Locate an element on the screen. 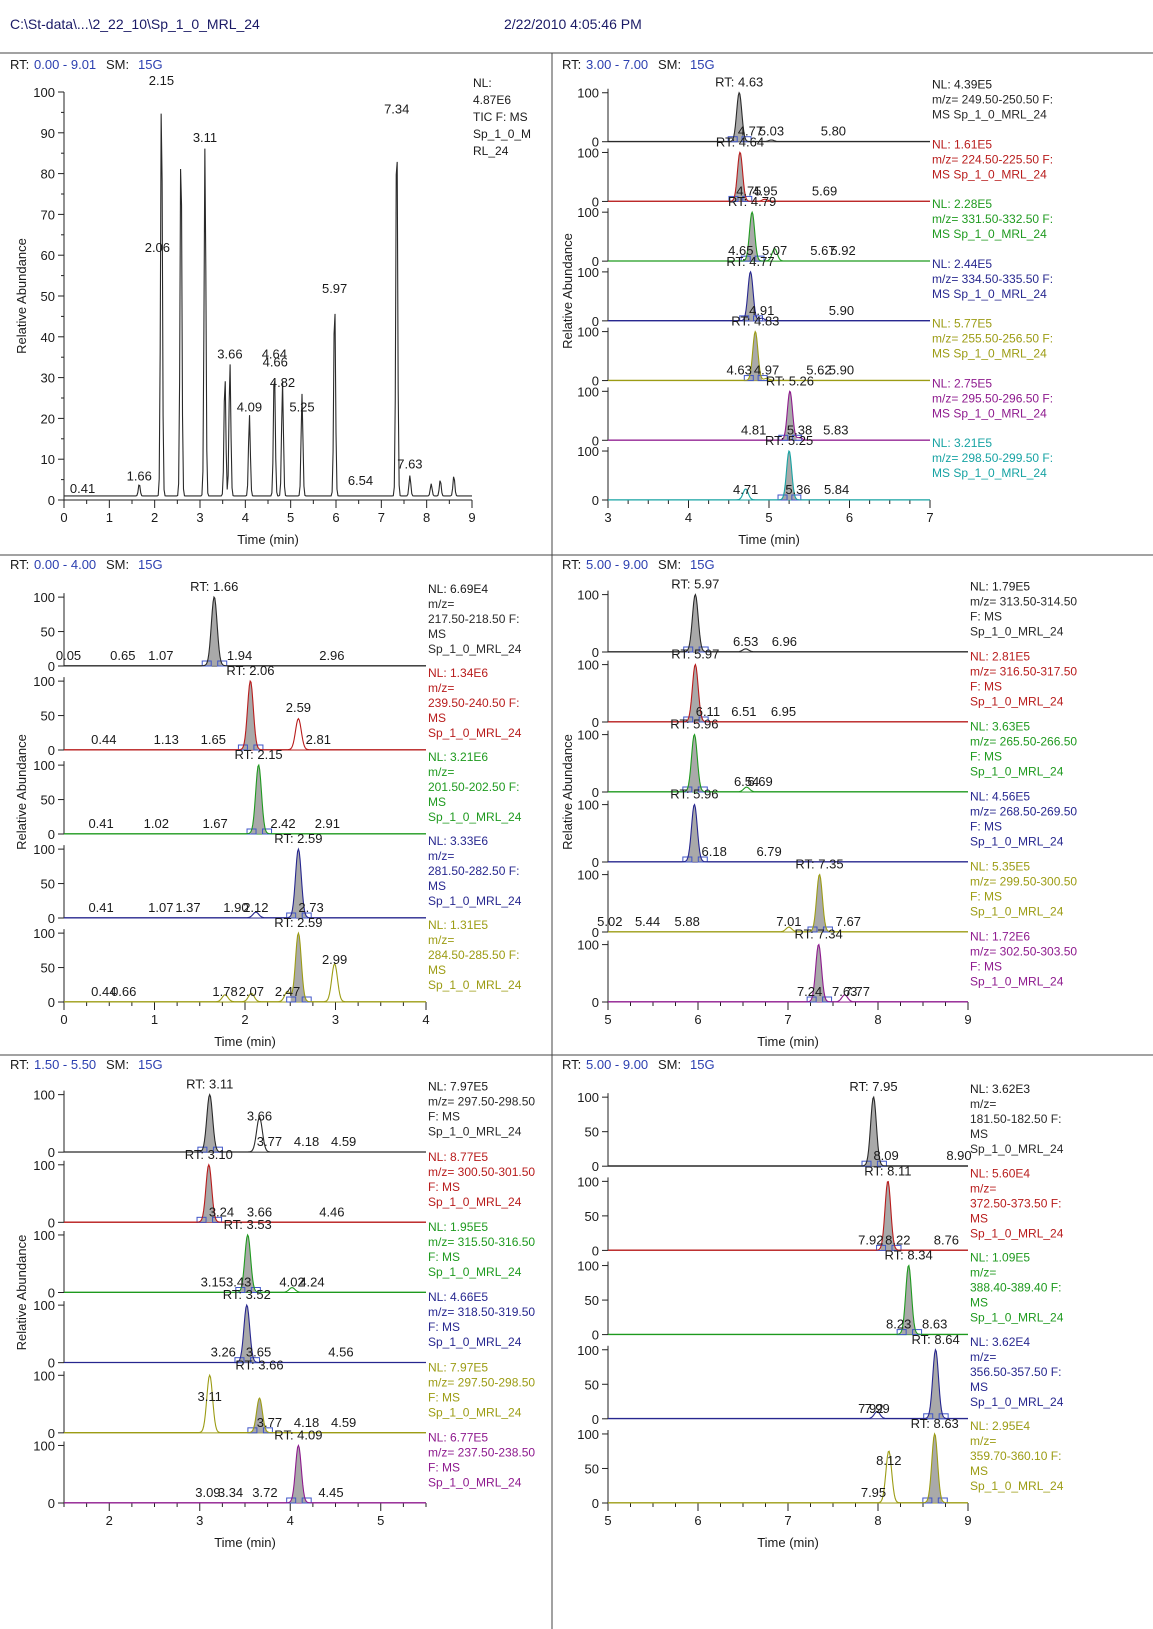  y-tick-label: 10 is located at coordinates (48, 459).